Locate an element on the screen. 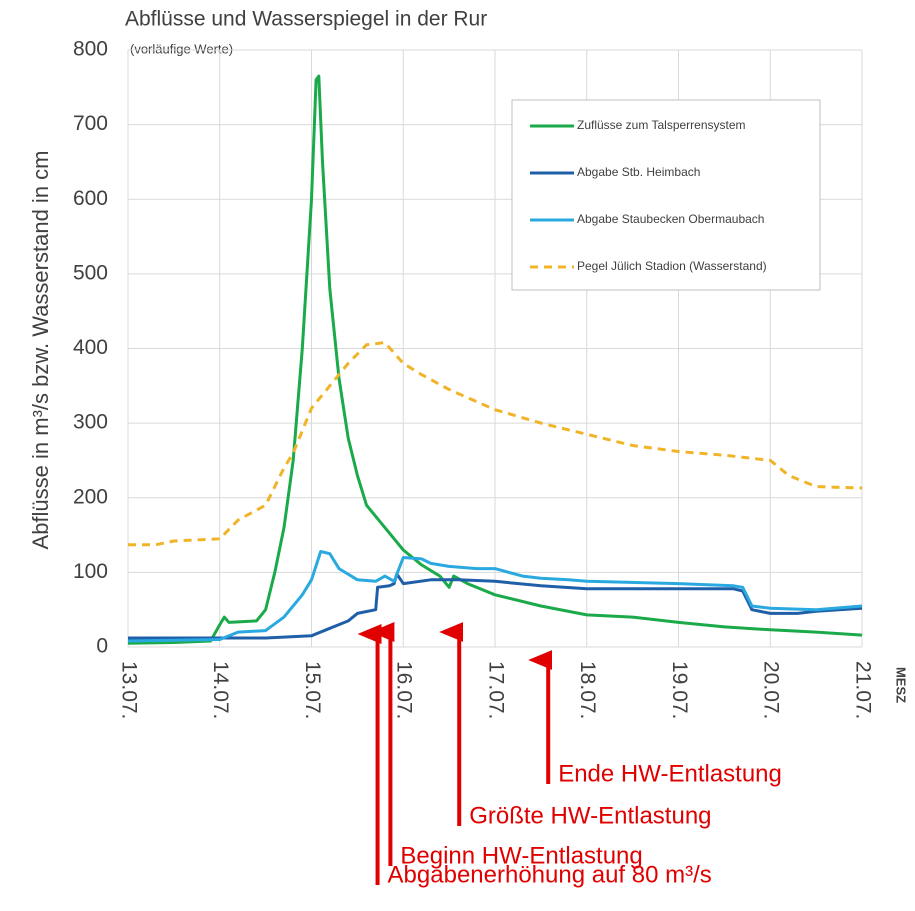 The image size is (915, 911). x-tick-label: 16.07. is located at coordinates (404, 690).